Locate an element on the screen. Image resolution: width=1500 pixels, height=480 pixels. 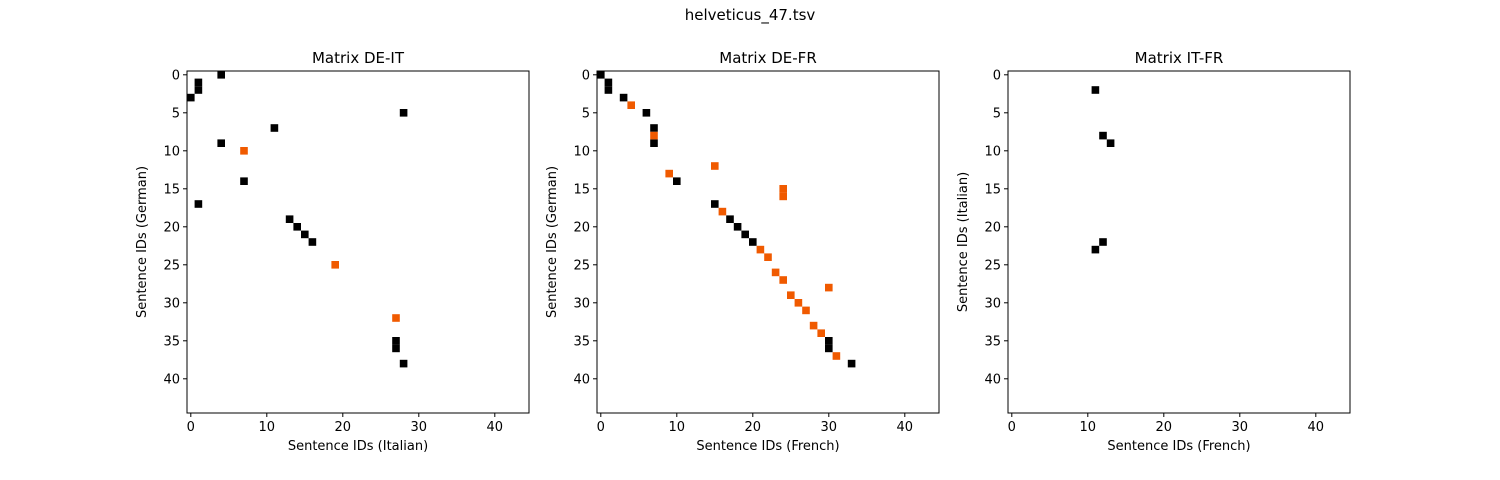
chart-title: Matrix DE-IT is located at coordinates (358, 58).